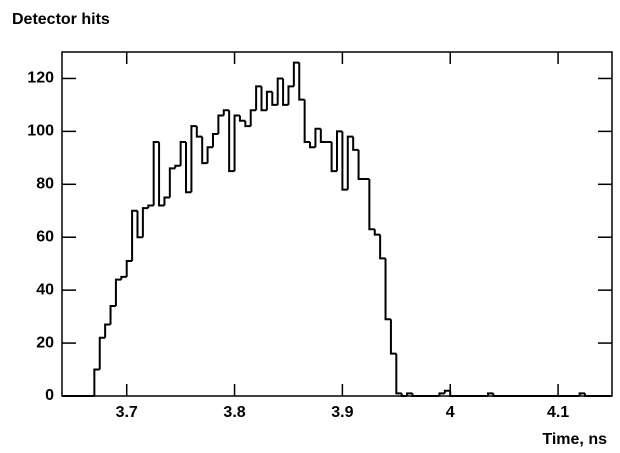 This screenshot has height=453, width=620. What do you see at coordinates (45, 342) in the screenshot?
I see `y-tick-label: 20` at bounding box center [45, 342].